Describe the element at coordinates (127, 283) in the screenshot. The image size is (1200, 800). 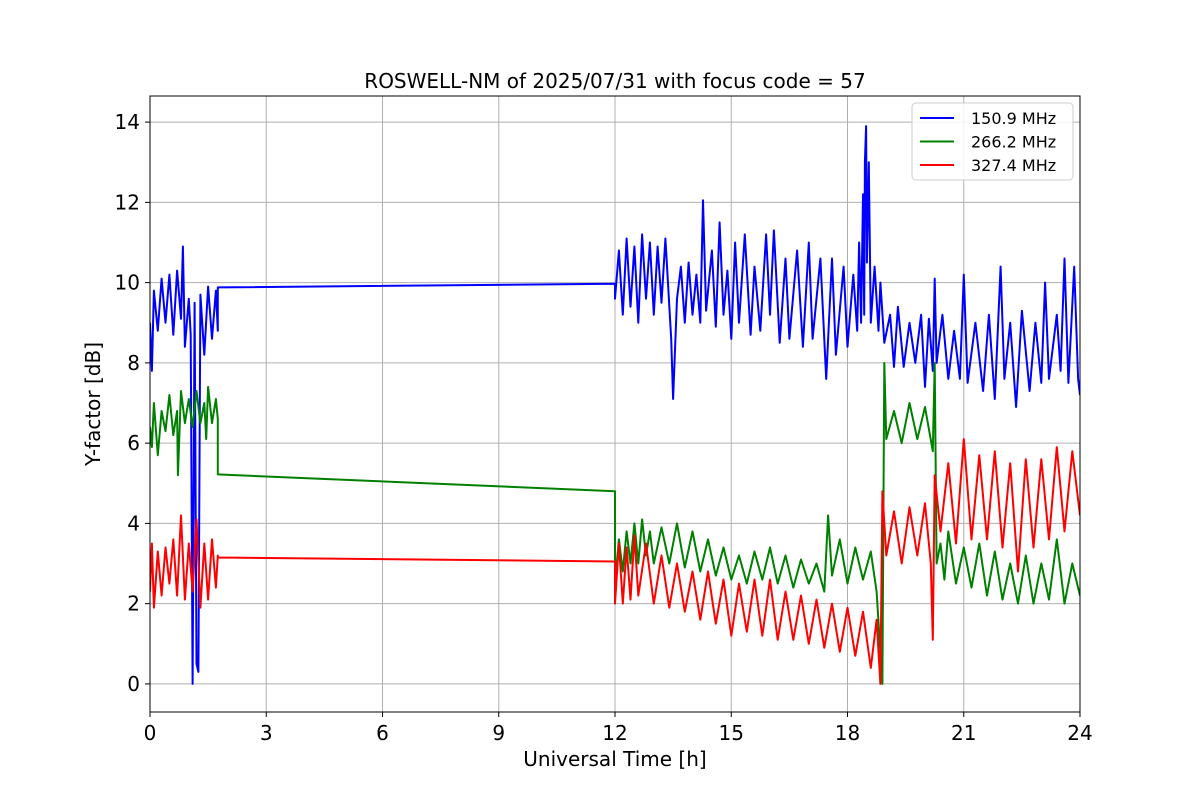
I see `y-tick-label: 10` at that location.